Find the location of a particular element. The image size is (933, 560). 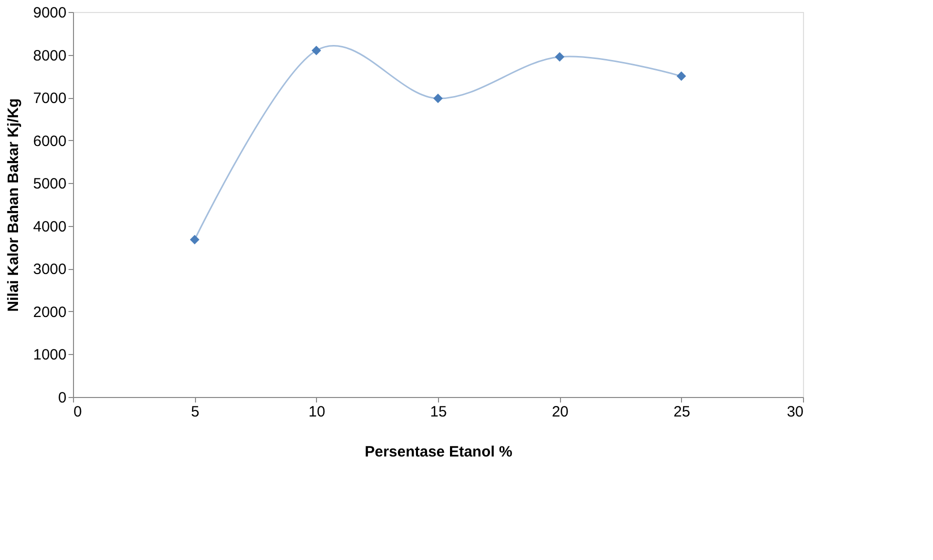

y-tick-label: 2000 is located at coordinates (49, 312).